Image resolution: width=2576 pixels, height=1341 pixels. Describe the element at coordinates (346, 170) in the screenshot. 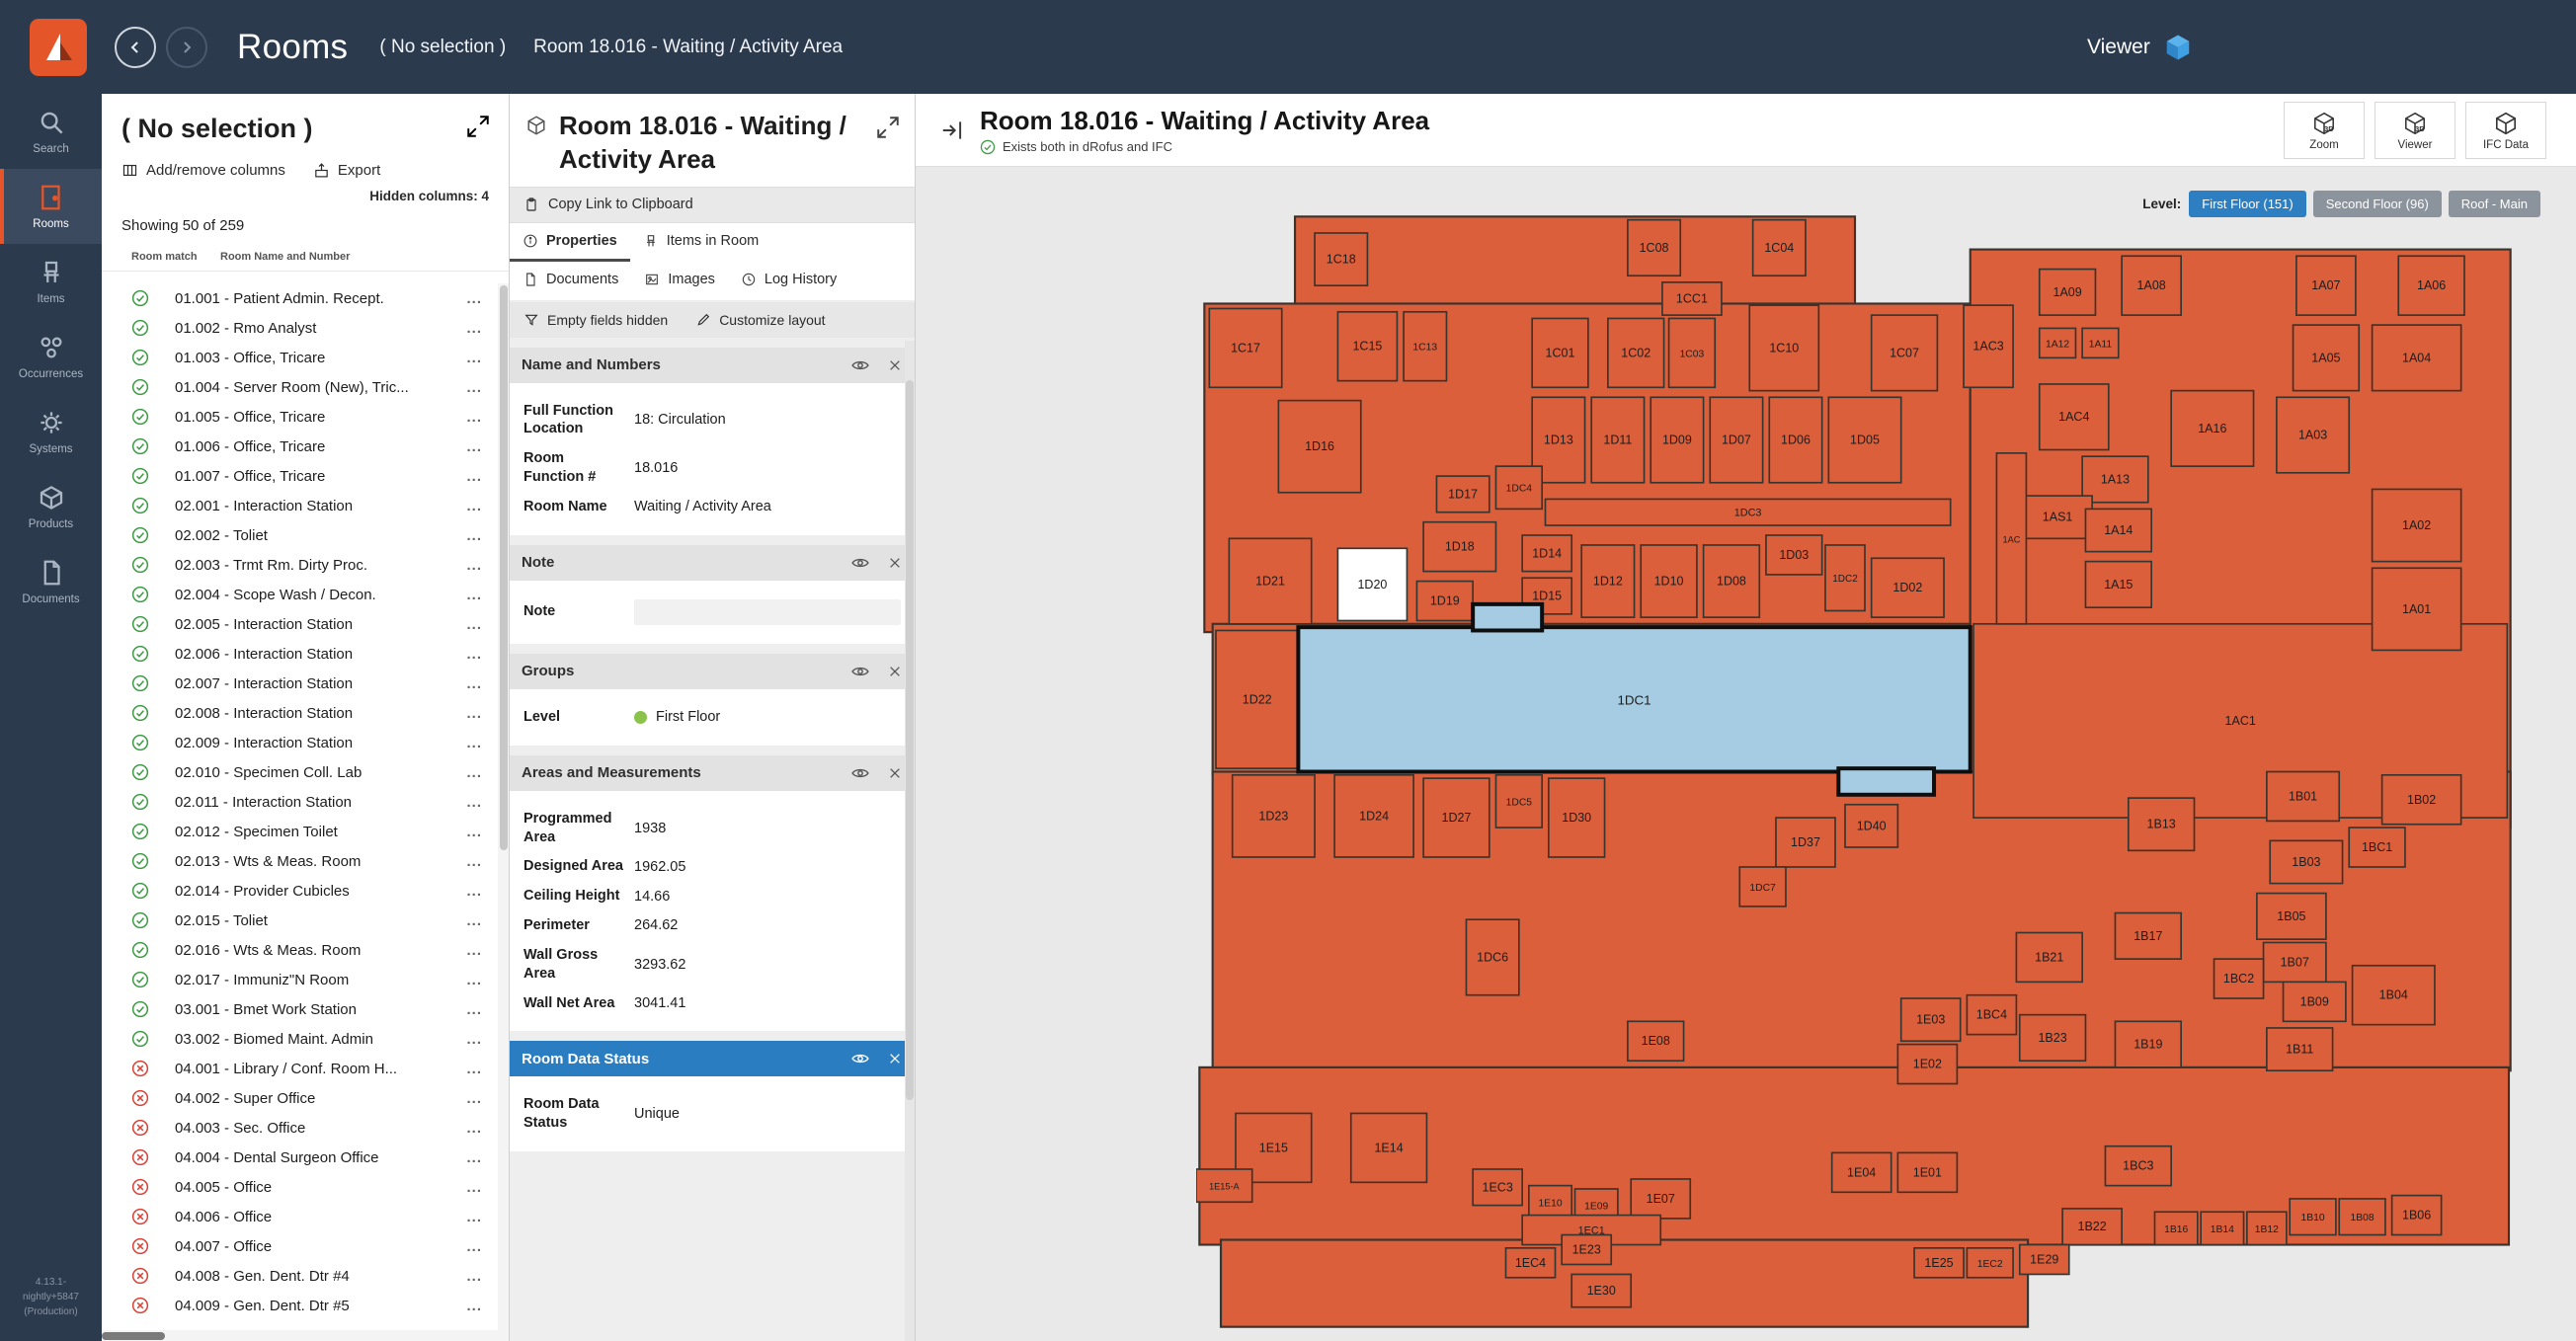

I see `export-button: Export` at that location.